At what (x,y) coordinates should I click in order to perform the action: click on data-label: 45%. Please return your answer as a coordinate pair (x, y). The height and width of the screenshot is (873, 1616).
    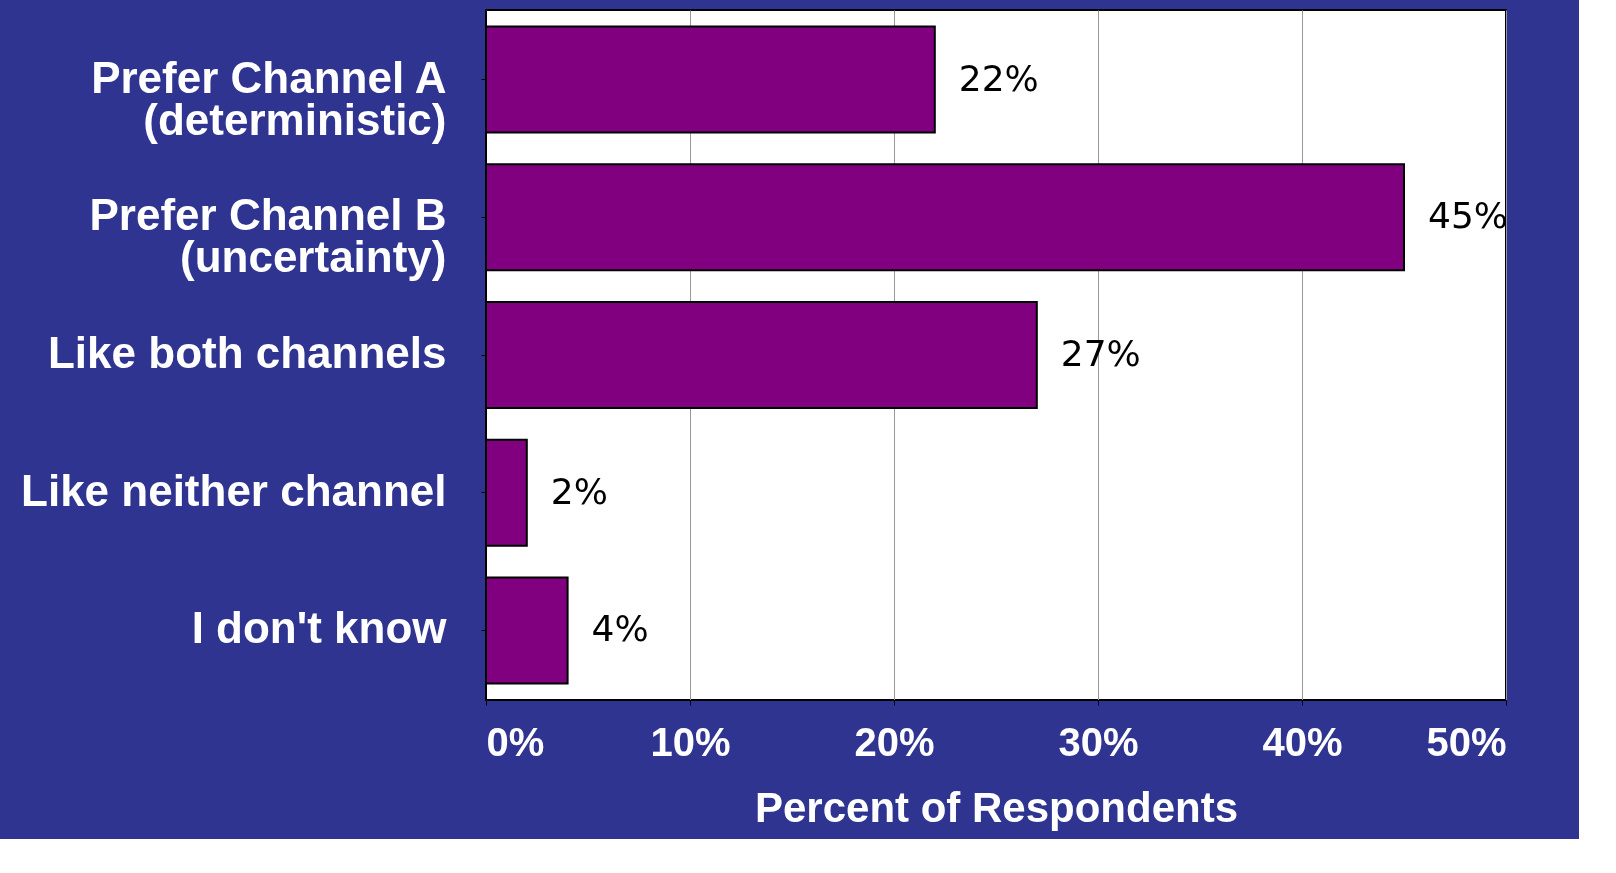
    Looking at the image, I should click on (1468, 216).